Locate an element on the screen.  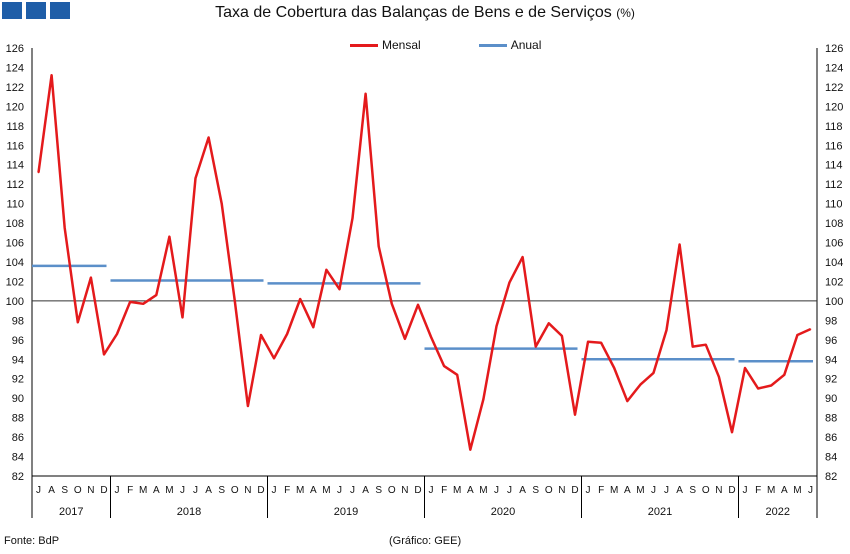
y-tick-label-right: 126 is located at coordinates (834, 49).